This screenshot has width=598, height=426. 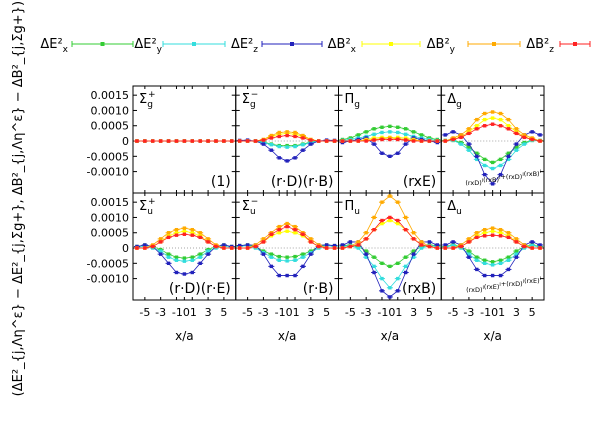 I want to click on operator-label: (r·D)(r·E), so click(x=200, y=289).